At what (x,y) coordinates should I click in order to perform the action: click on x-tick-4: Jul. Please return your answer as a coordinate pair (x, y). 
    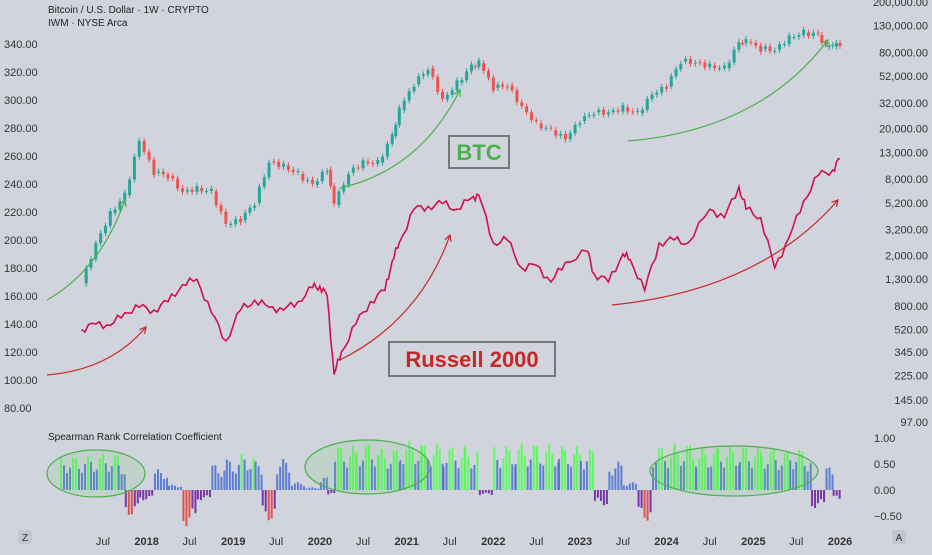
    Looking at the image, I should click on (276, 542).